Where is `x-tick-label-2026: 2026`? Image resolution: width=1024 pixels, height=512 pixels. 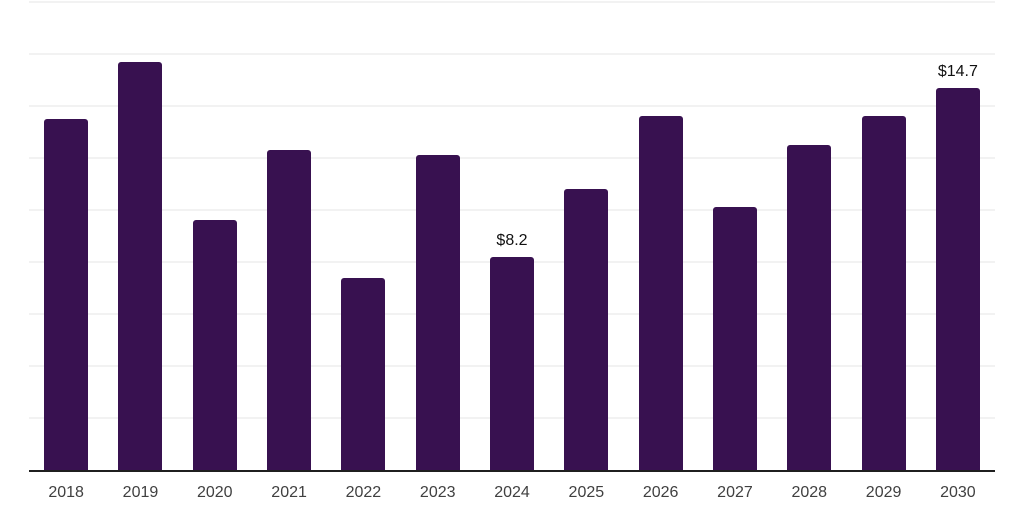
x-tick-label-2026: 2026 is located at coordinates (660, 492).